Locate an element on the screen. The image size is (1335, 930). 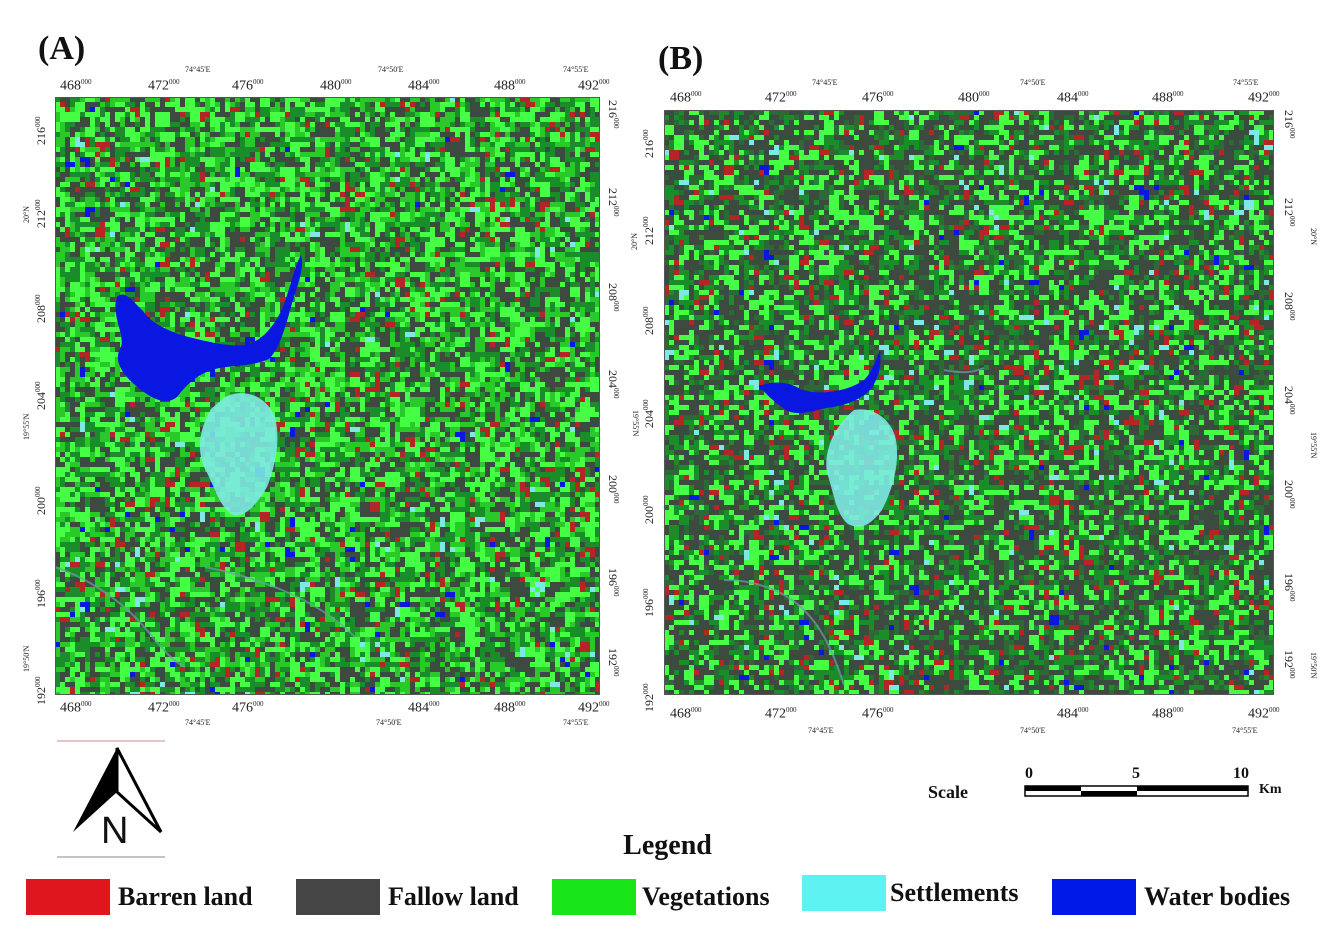
scale-tick-0: 0 is located at coordinates (1029, 773).